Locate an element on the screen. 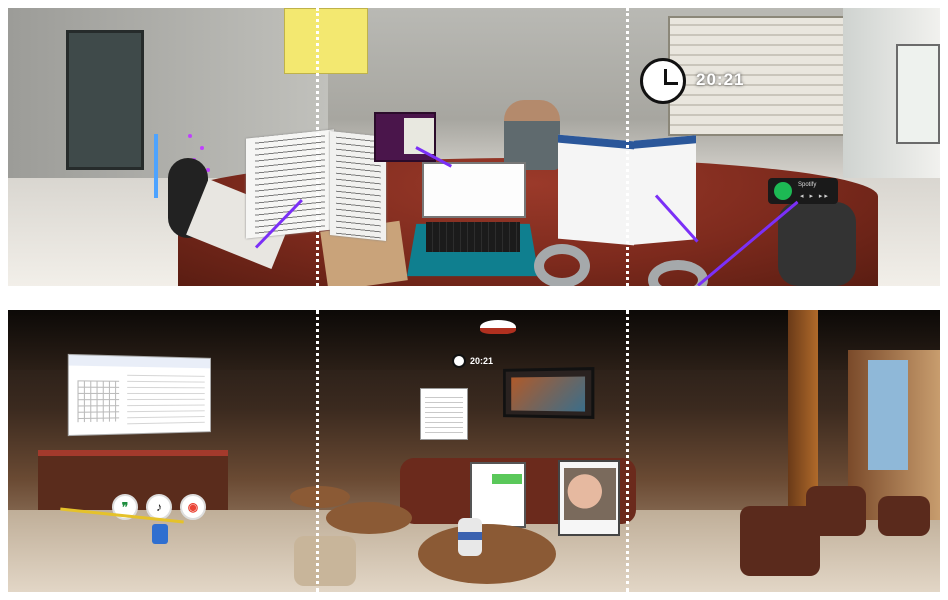 The width and height of the screenshot is (948, 600). chat-bubble is located at coordinates (507, 479).